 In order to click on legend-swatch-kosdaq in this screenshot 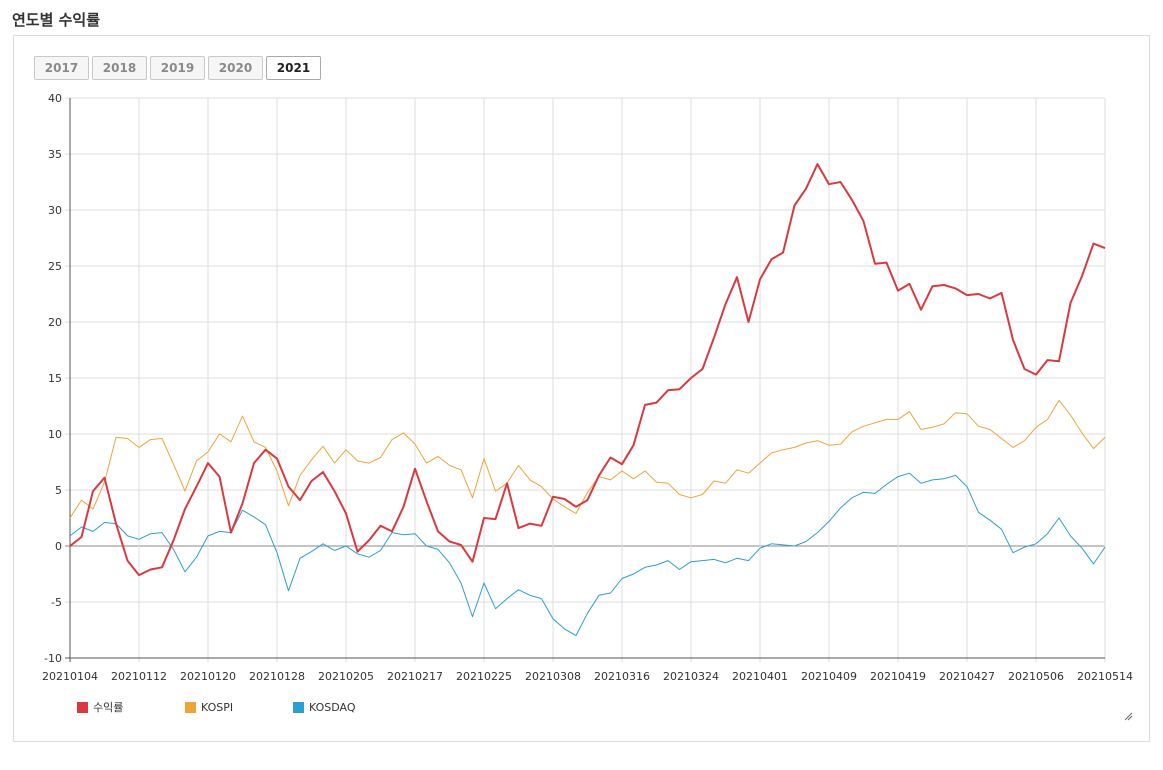, I will do `click(298, 707)`.